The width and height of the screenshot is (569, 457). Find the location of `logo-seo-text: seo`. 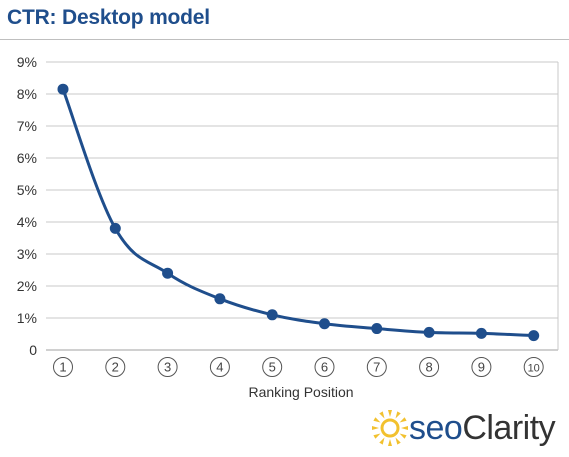

logo-seo-text: seo is located at coordinates (436, 428).